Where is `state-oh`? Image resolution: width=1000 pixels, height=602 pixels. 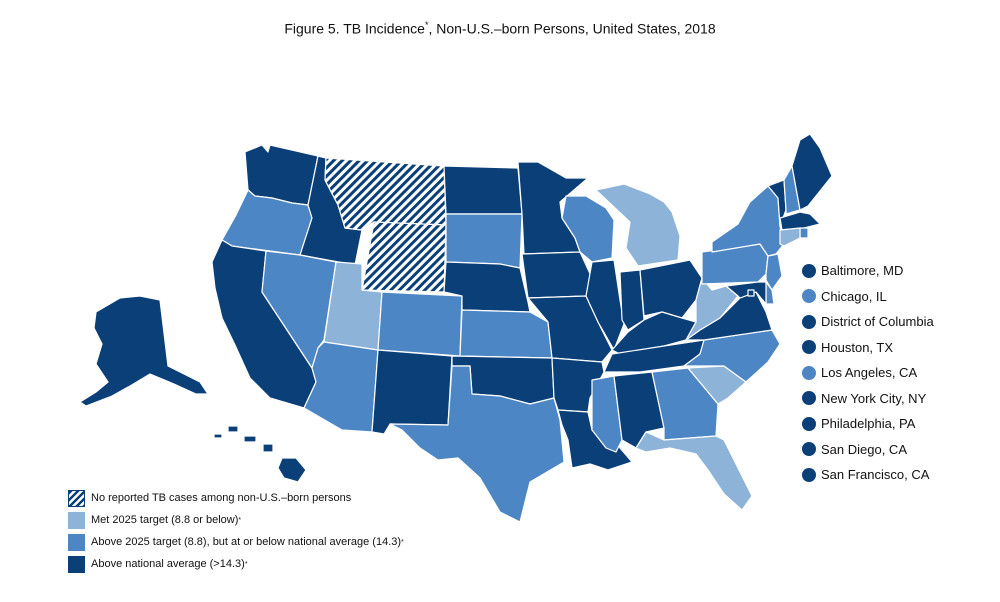 state-oh is located at coordinates (671, 289).